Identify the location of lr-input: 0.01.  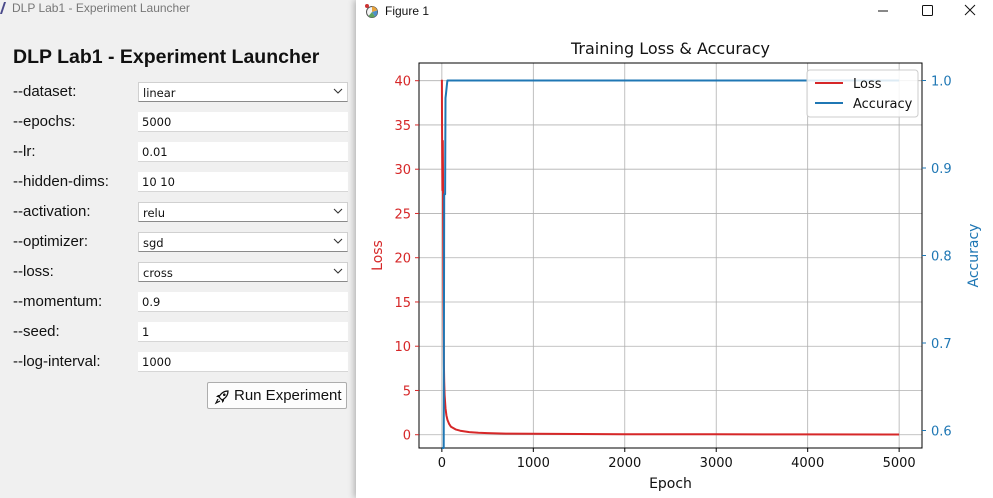
(243, 152).